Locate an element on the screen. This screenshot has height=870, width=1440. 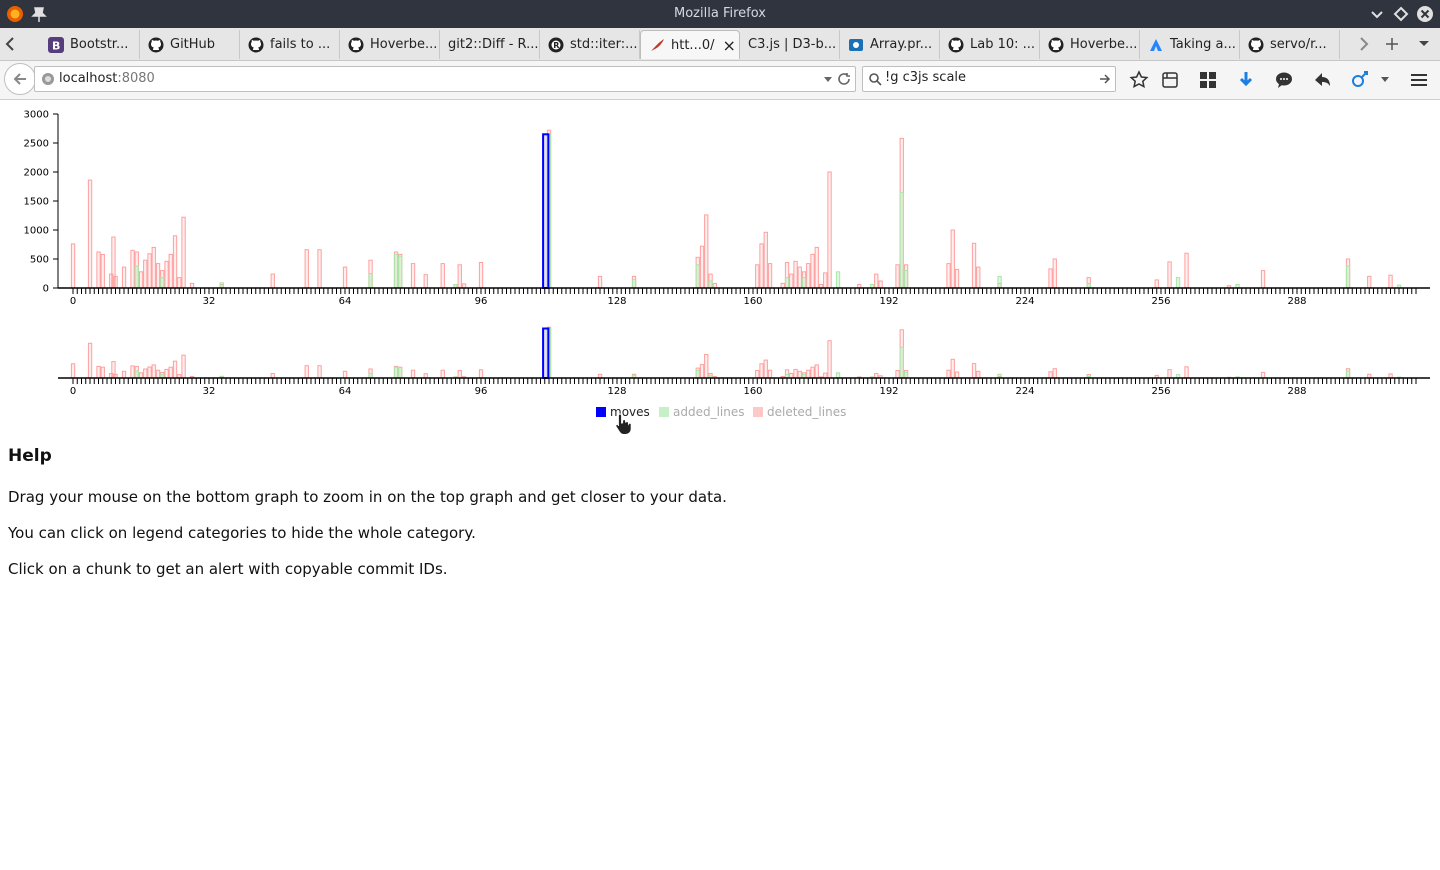
url-bar: localhost:8080 is located at coordinates (445, 79).